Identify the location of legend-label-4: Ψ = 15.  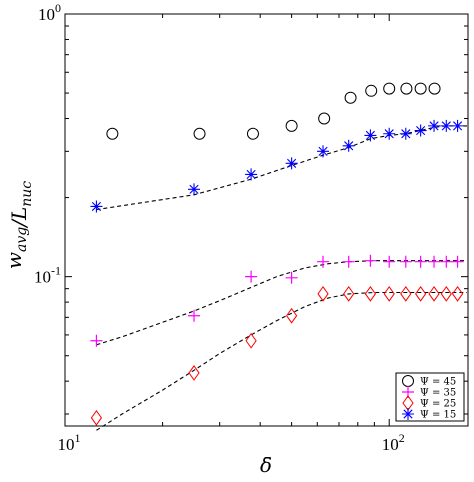
(438, 415).